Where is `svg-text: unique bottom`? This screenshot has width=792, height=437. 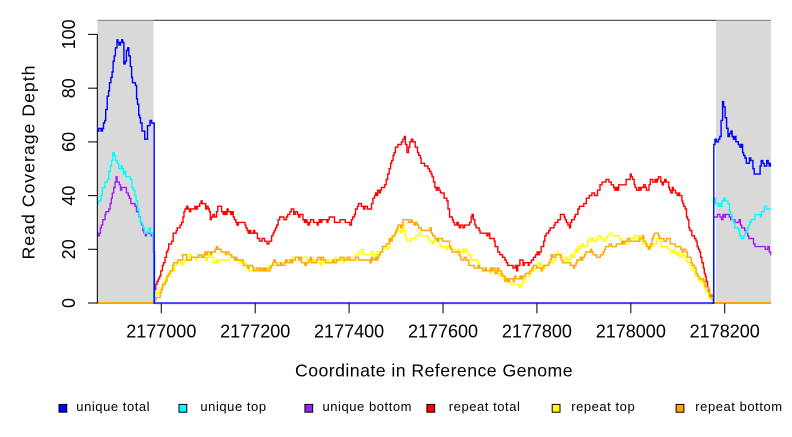
svg-text: unique bottom is located at coordinates (368, 406).